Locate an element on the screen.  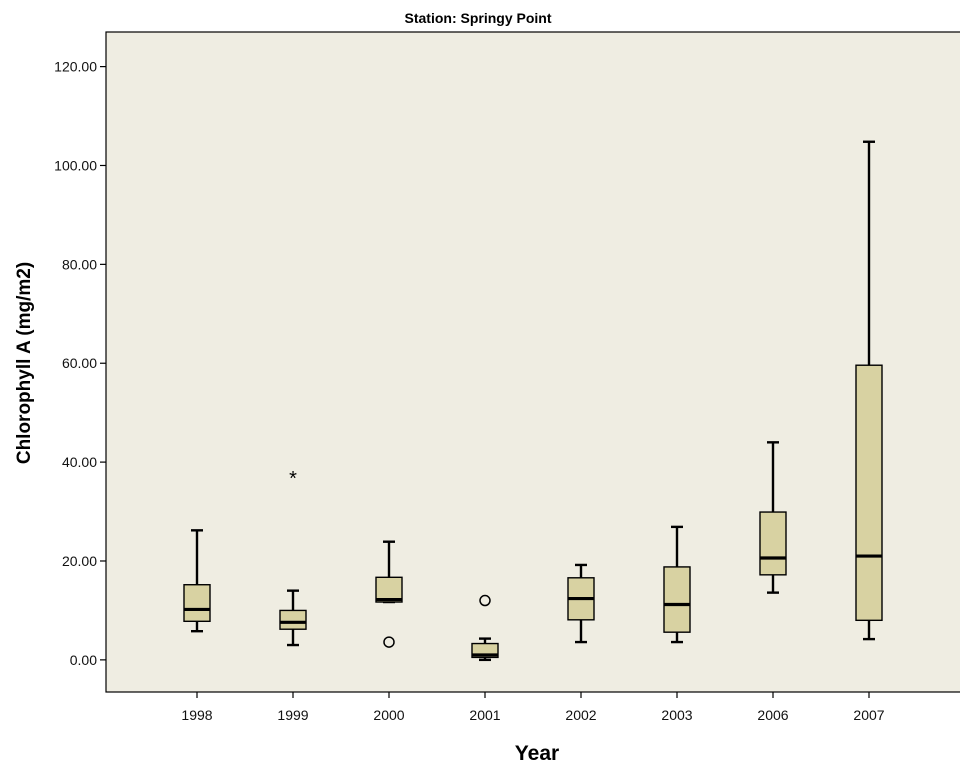
y-tick-label: 60.00 is located at coordinates (79, 363).